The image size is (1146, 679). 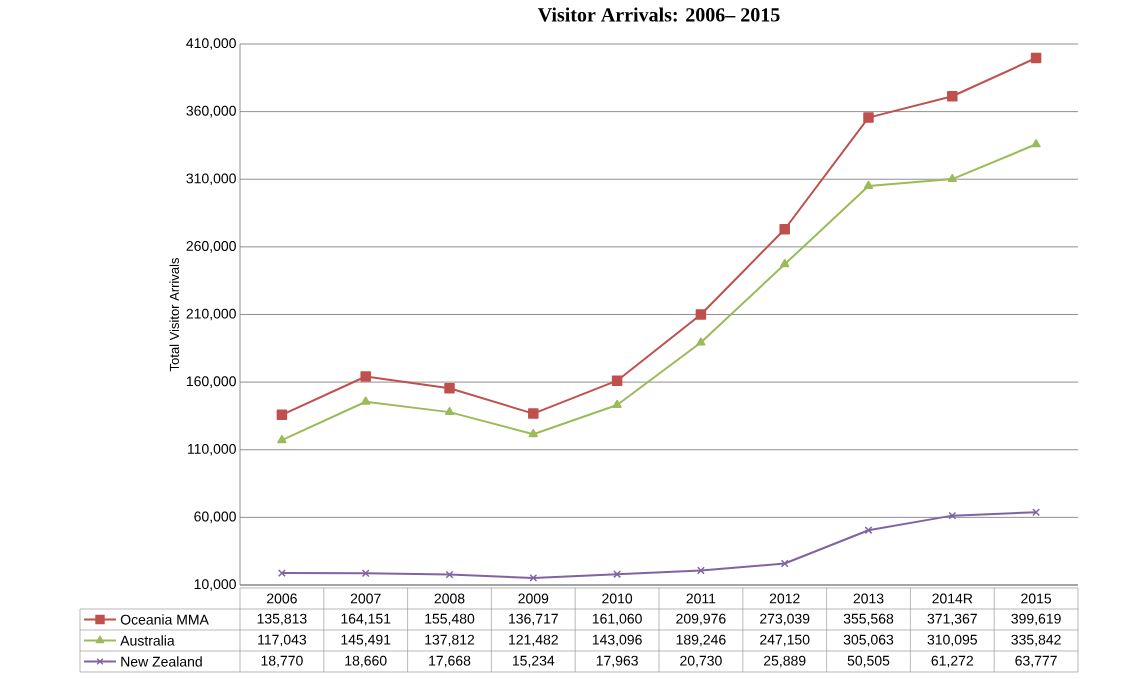 I want to click on data-label: 121,482, so click(x=533, y=640).